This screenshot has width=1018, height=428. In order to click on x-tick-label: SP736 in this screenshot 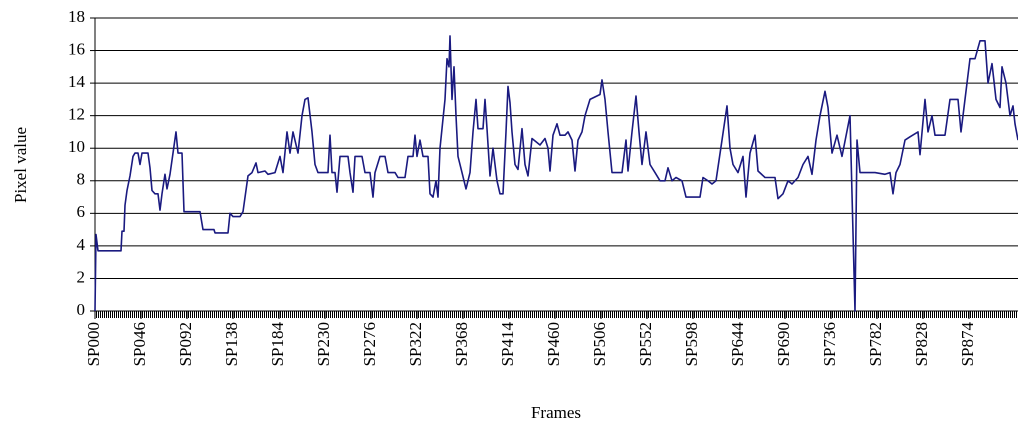, I will do `click(829, 344)`.